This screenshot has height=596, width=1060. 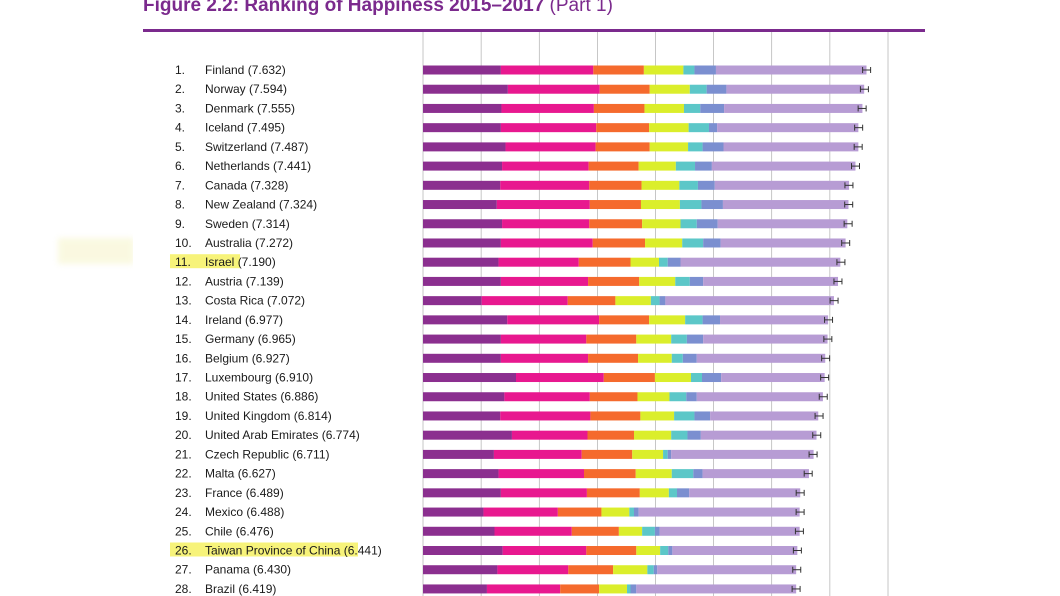 I want to click on country-label: Switzerland (7.487), so click(x=256, y=147).